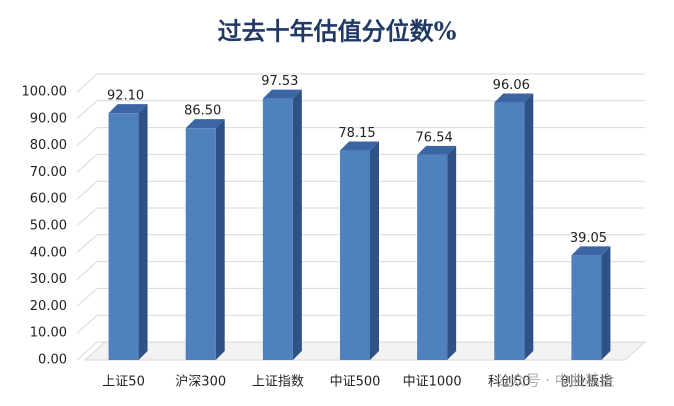 The width and height of the screenshot is (674, 406). Describe the element at coordinates (278, 382) in the screenshot. I see `x-tick-label: 上证指数` at that location.